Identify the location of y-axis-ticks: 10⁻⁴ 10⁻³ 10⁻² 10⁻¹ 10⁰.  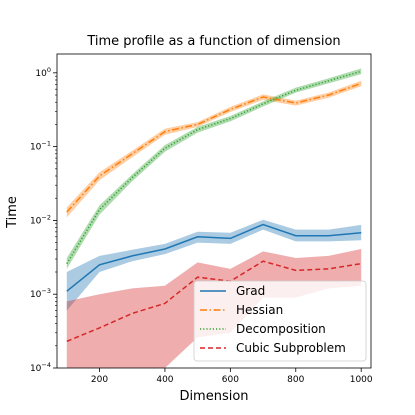
(43, 220).